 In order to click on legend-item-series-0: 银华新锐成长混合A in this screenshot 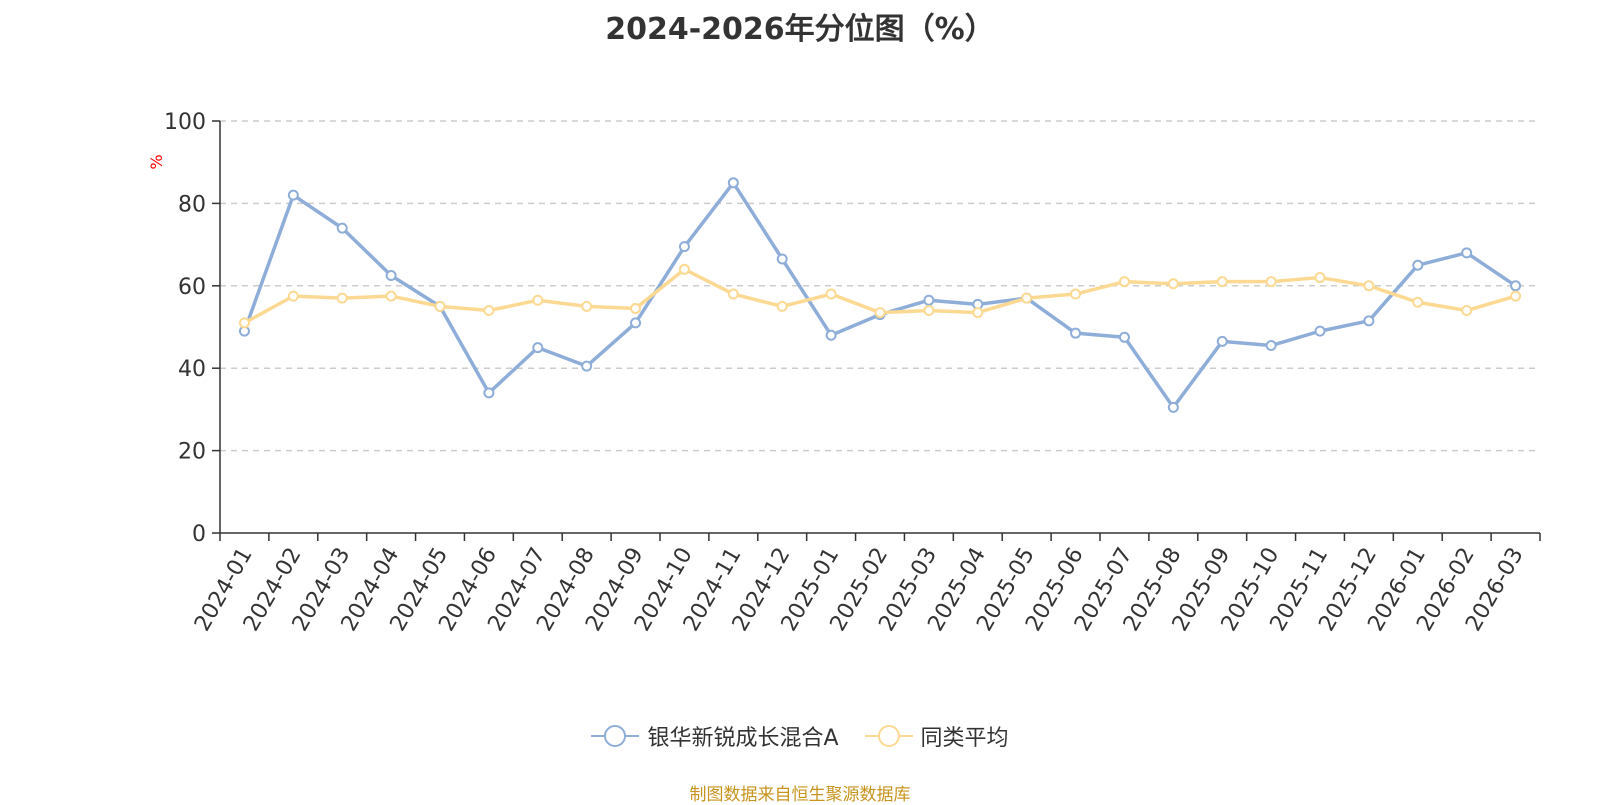, I will do `click(715, 736)`.